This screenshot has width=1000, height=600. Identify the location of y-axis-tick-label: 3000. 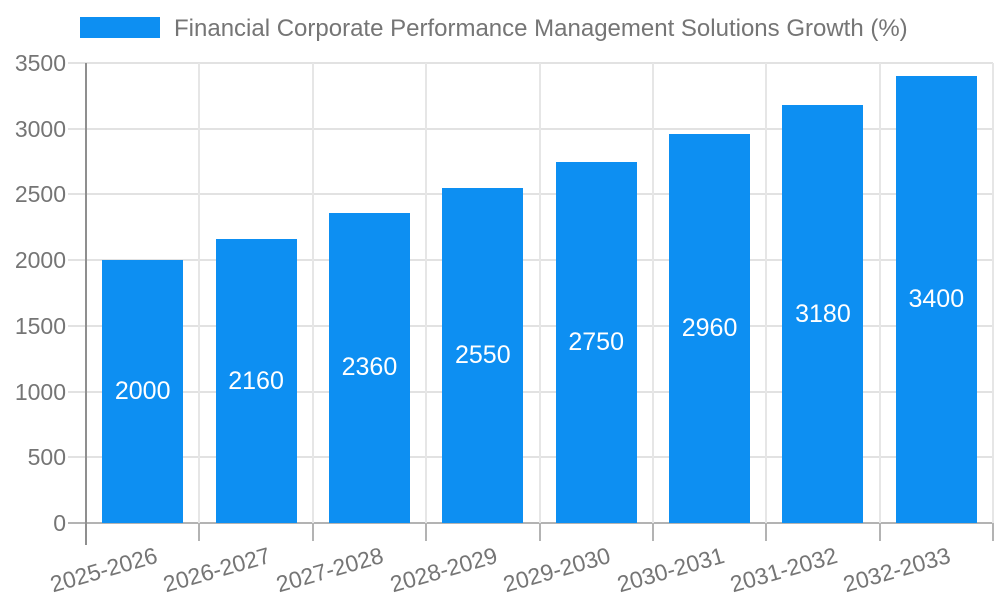
(40, 128).